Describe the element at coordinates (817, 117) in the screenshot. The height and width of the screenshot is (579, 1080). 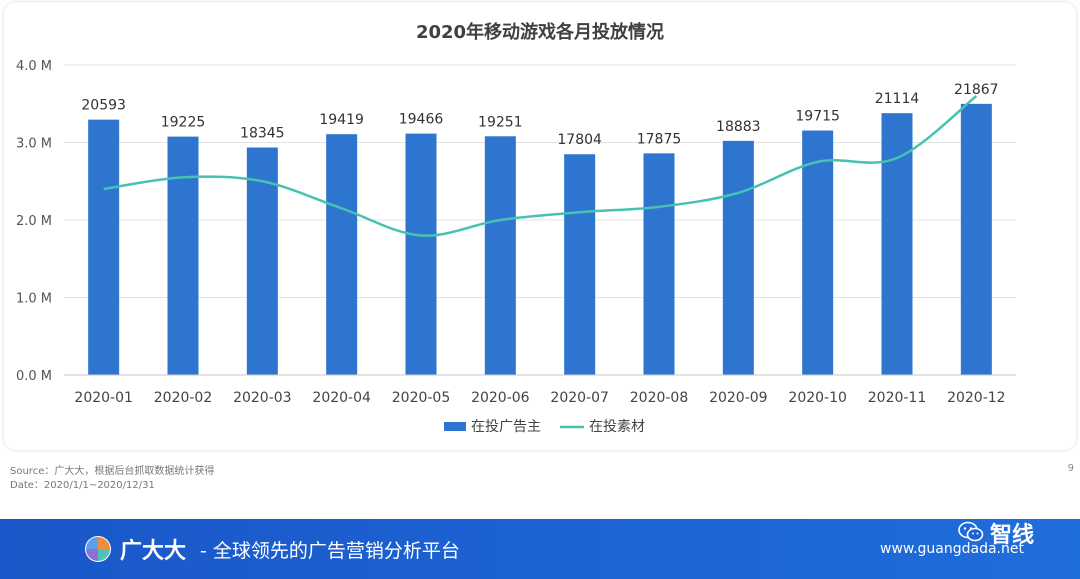
I see `data-label: 19715` at that location.